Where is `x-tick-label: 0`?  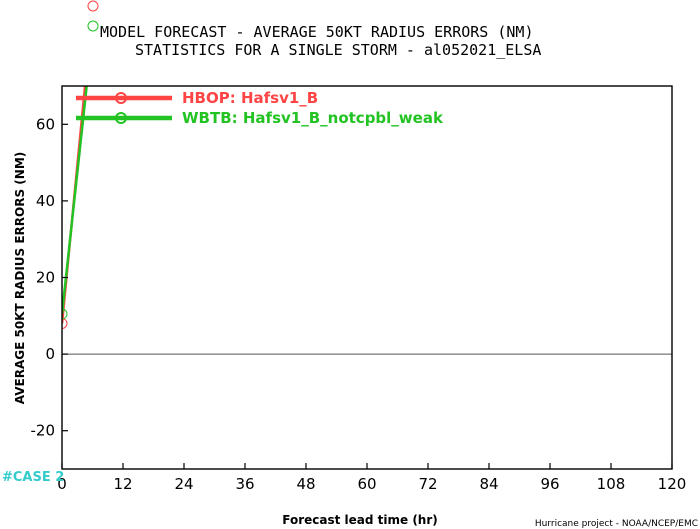
x-tick-label: 0 is located at coordinates (62, 484).